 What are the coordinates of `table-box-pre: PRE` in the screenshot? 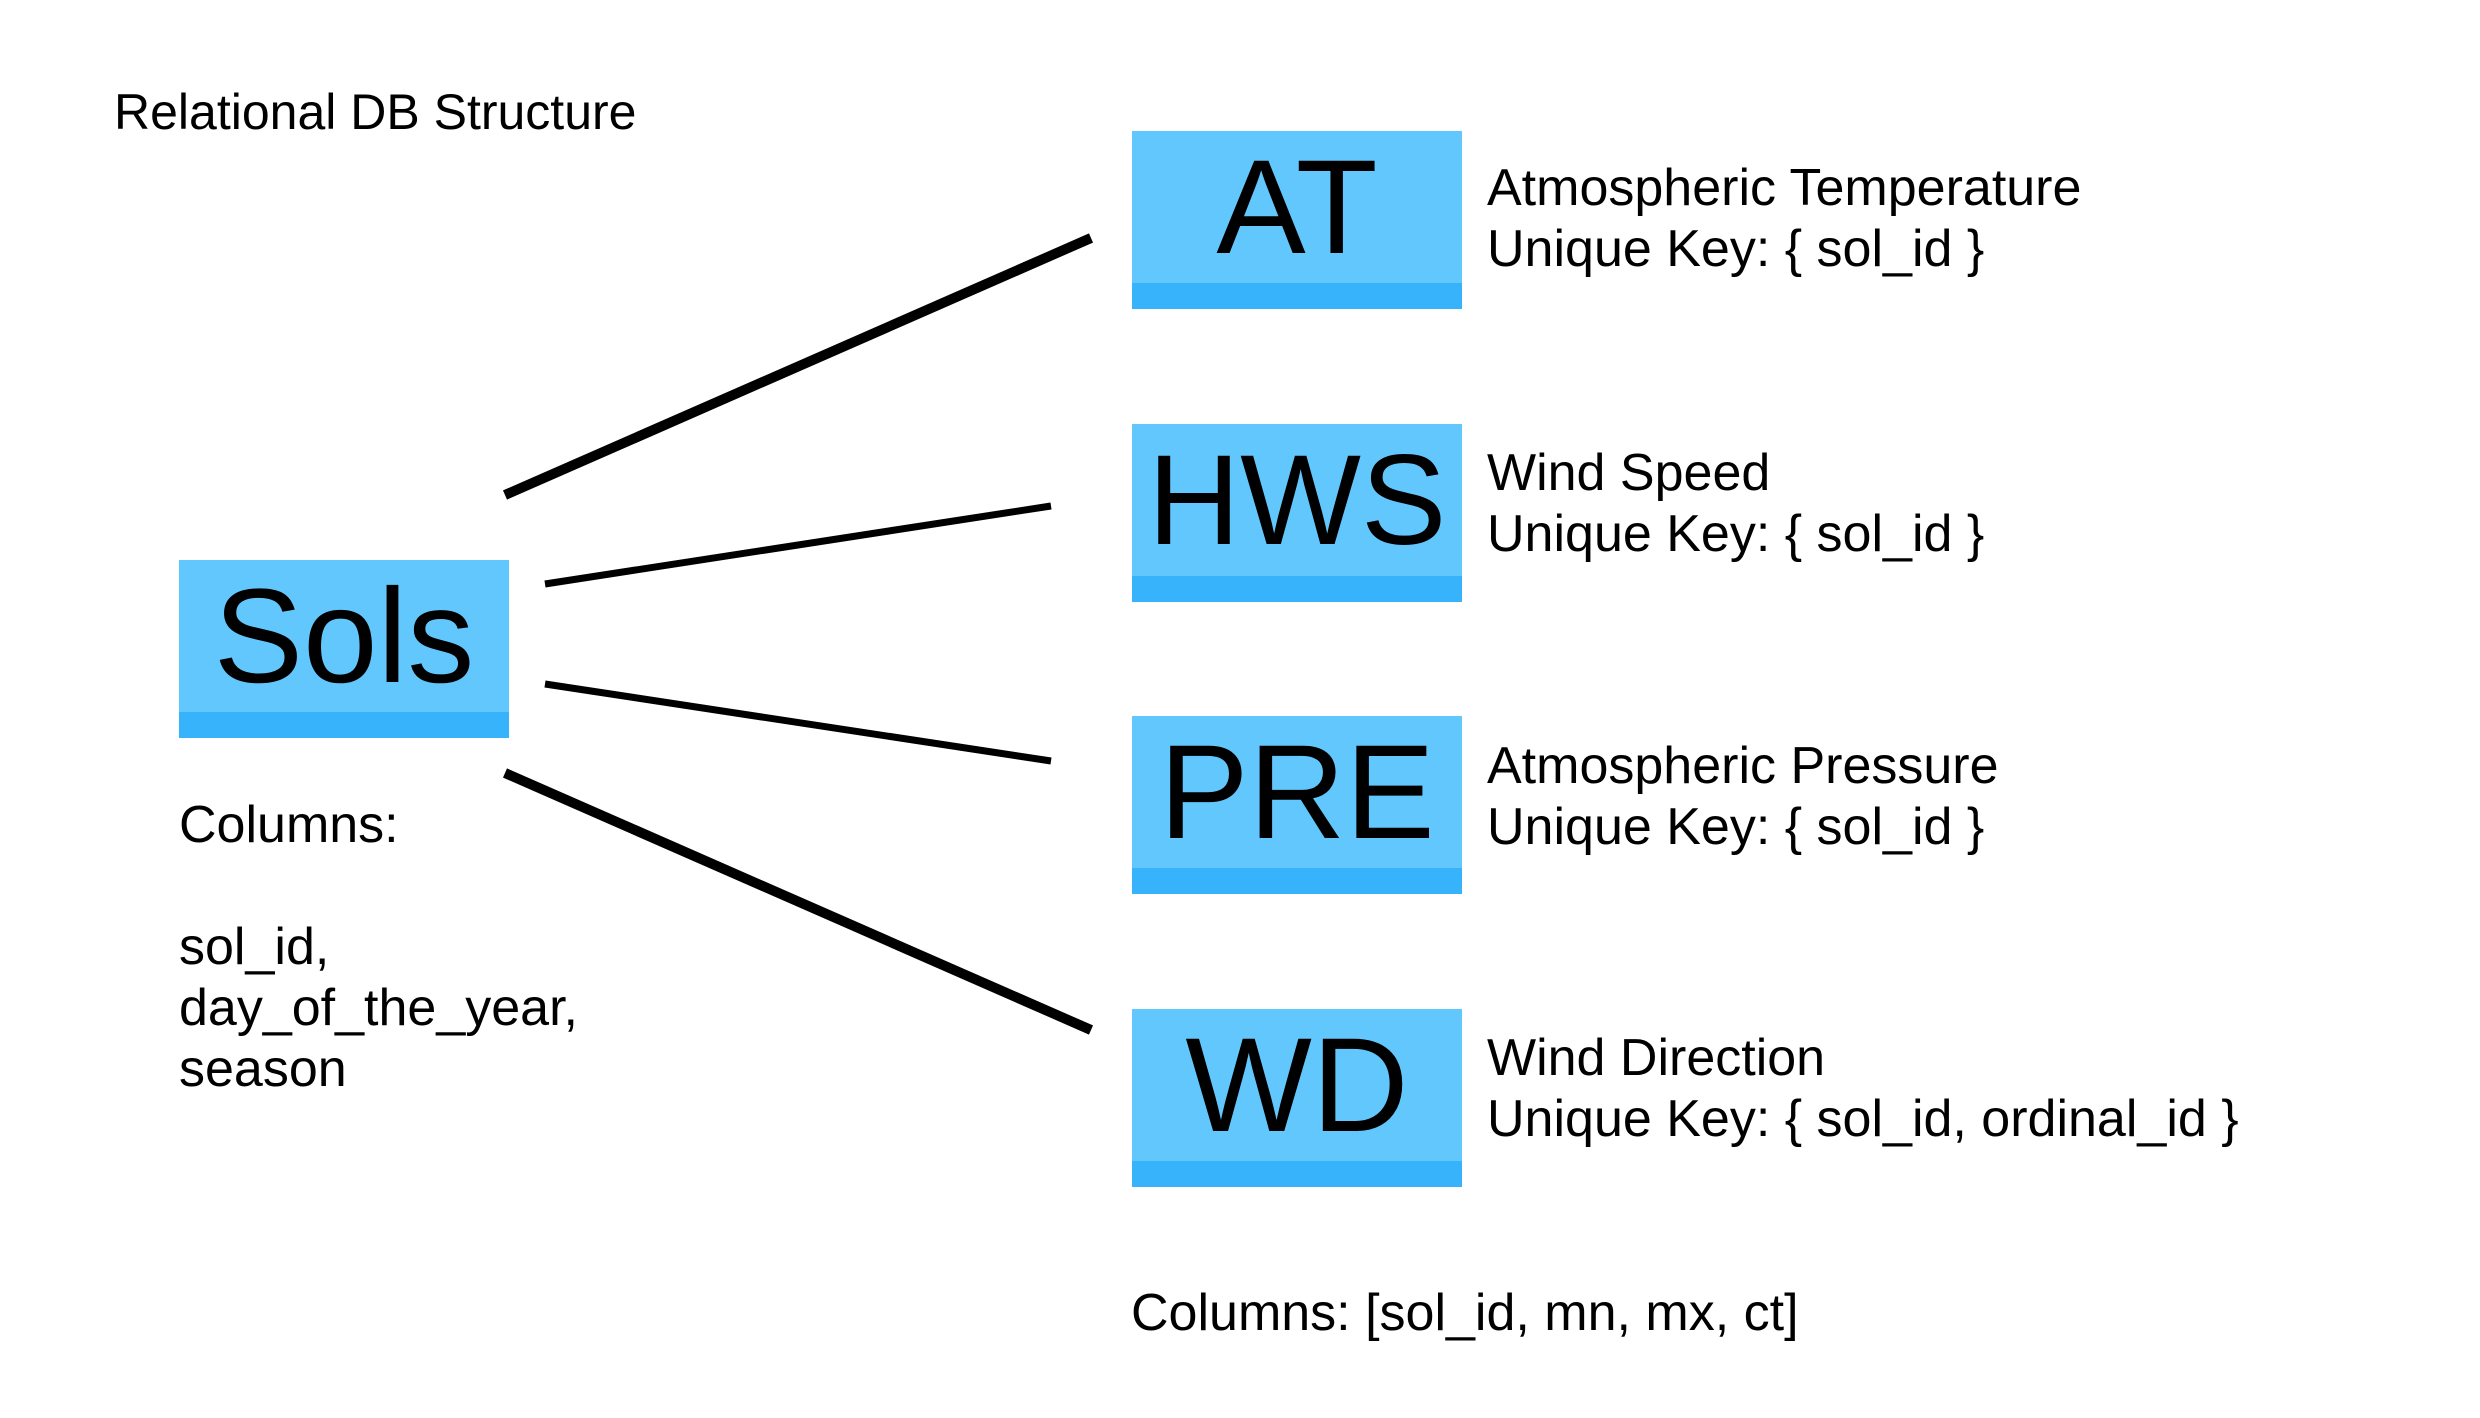 It's located at (1297, 805).